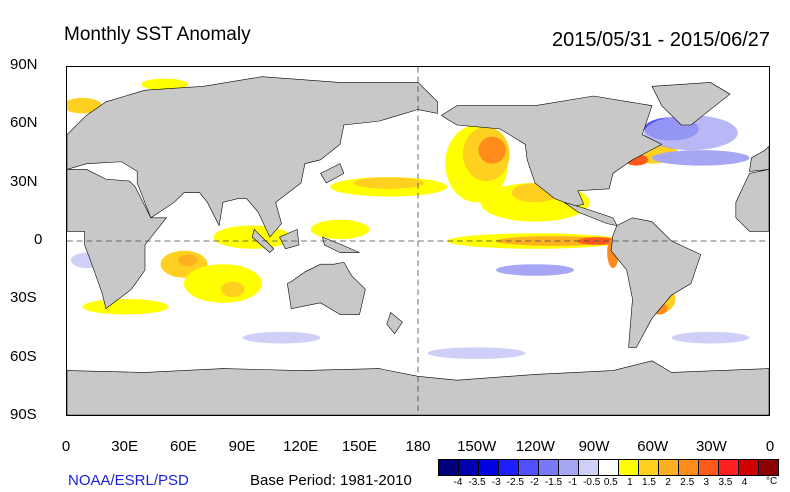 This screenshot has width=790, height=492. I want to click on colorbar-label: 2.5, so click(687, 482).